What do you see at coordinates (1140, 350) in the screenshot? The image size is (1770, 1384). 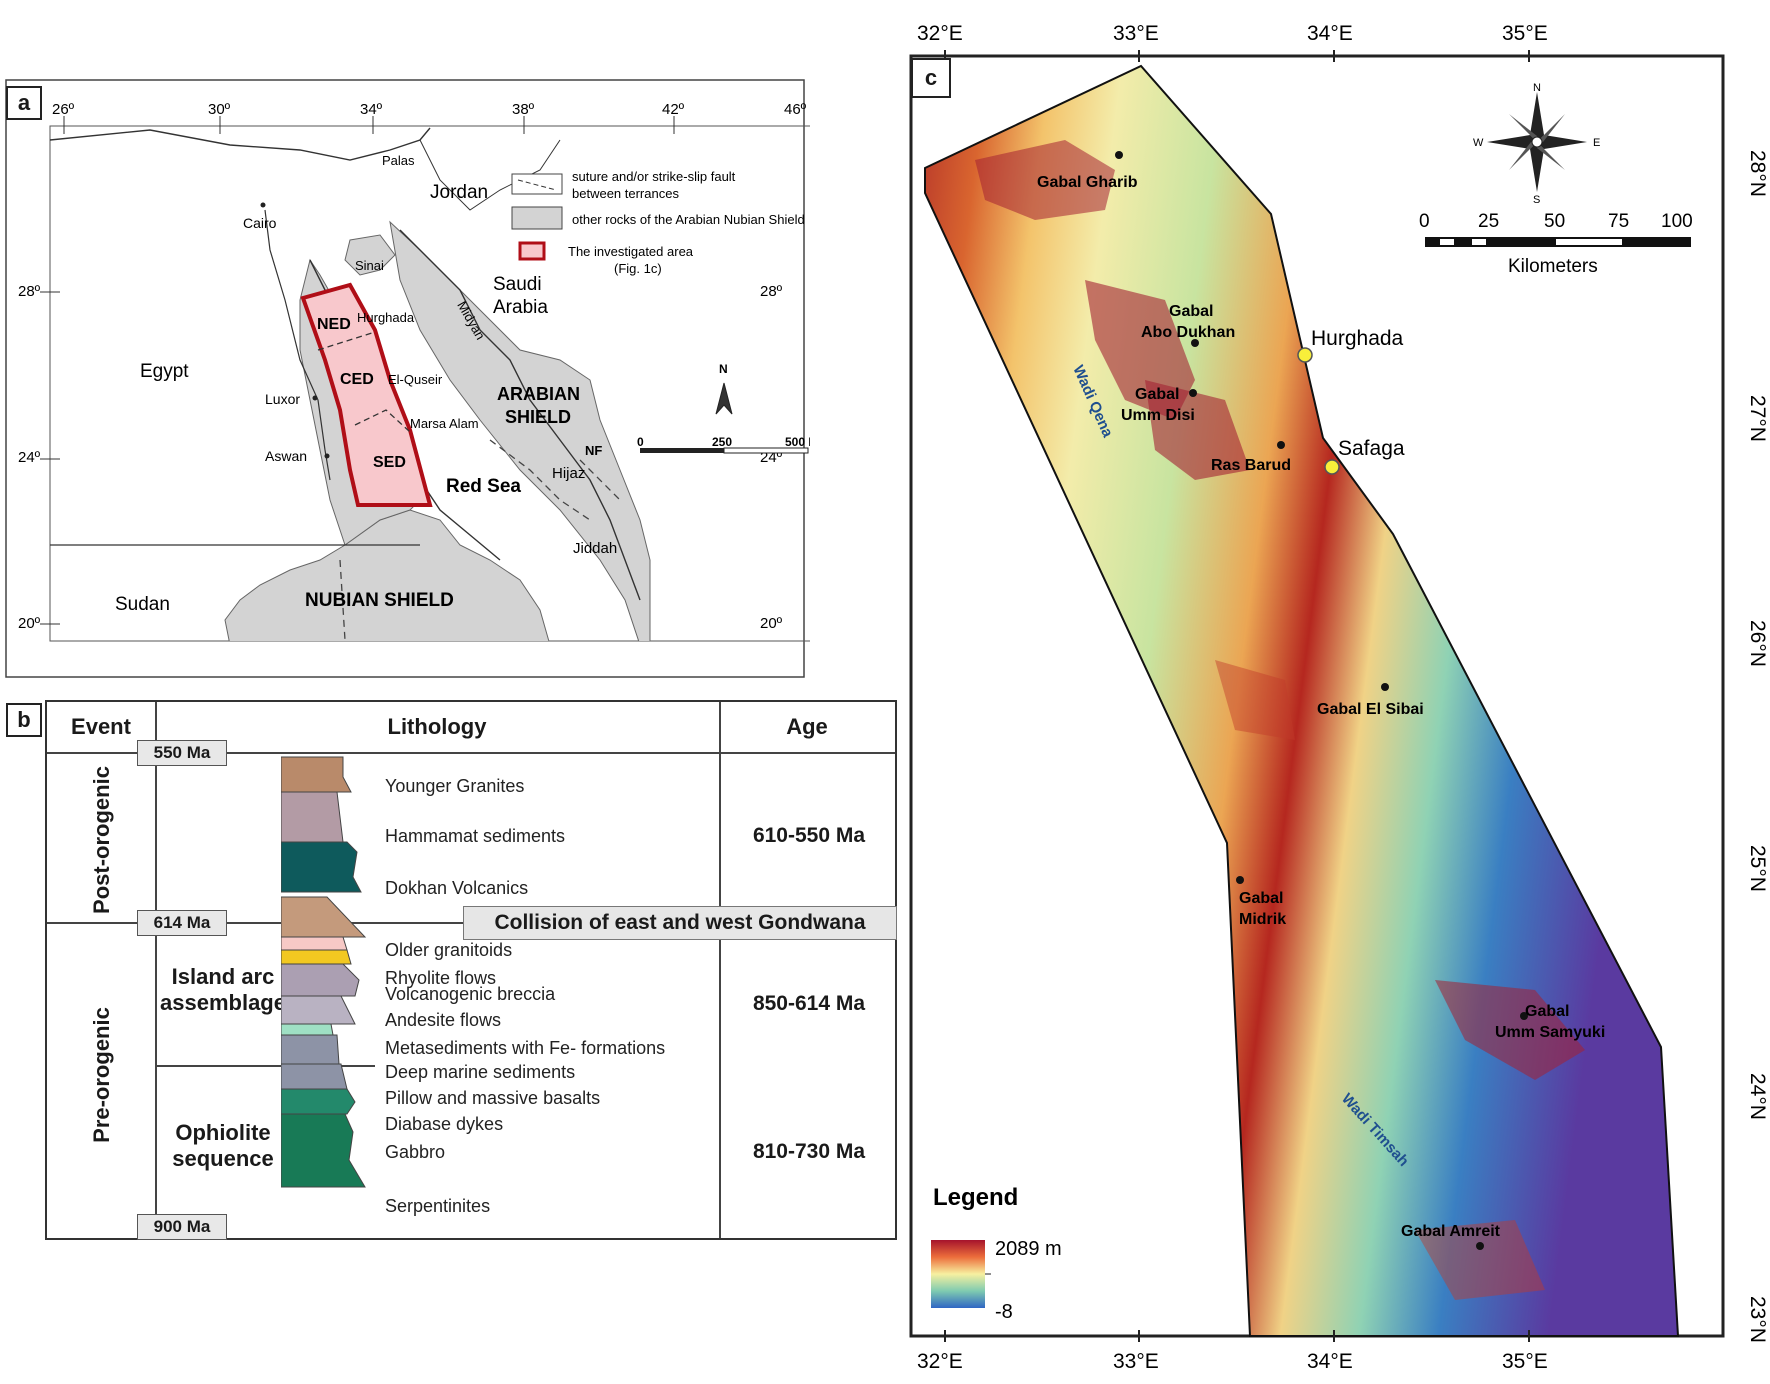 I see `mountain-dukhan` at bounding box center [1140, 350].